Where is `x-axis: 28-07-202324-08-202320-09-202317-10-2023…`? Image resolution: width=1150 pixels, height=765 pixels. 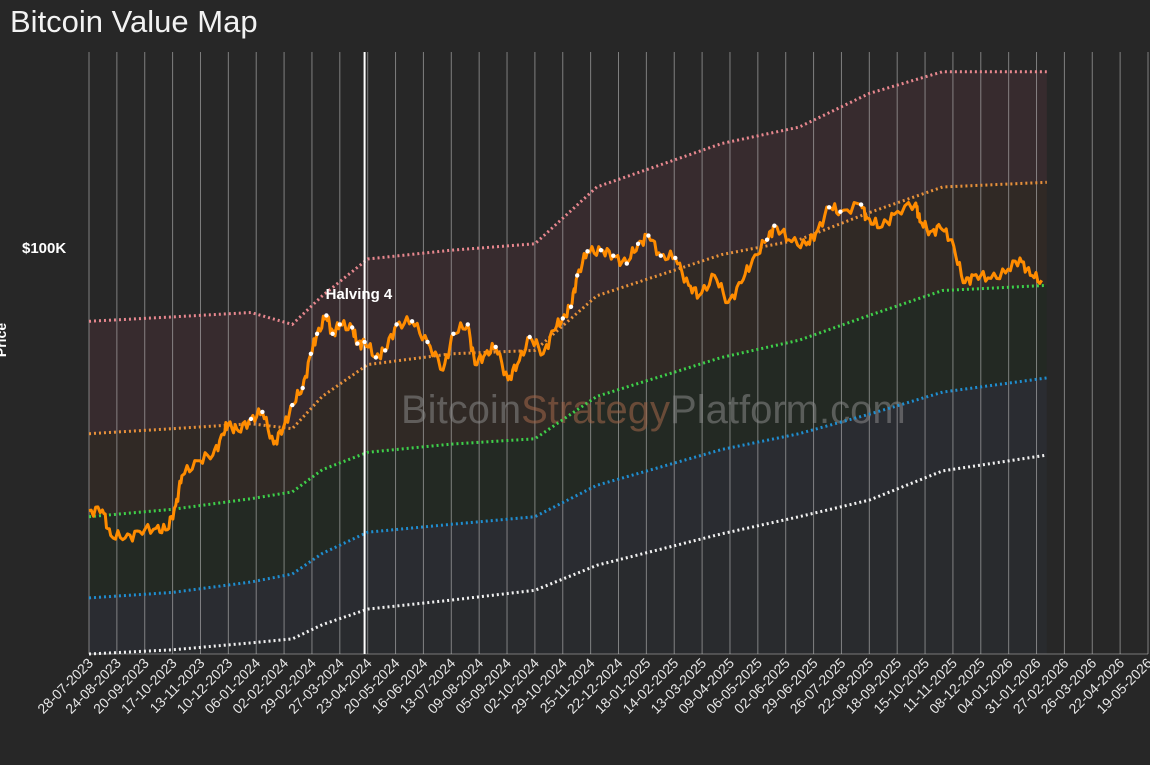 x-axis: 28-07-202324-08-202320-09-202317-10-2023… is located at coordinates (592, 686).